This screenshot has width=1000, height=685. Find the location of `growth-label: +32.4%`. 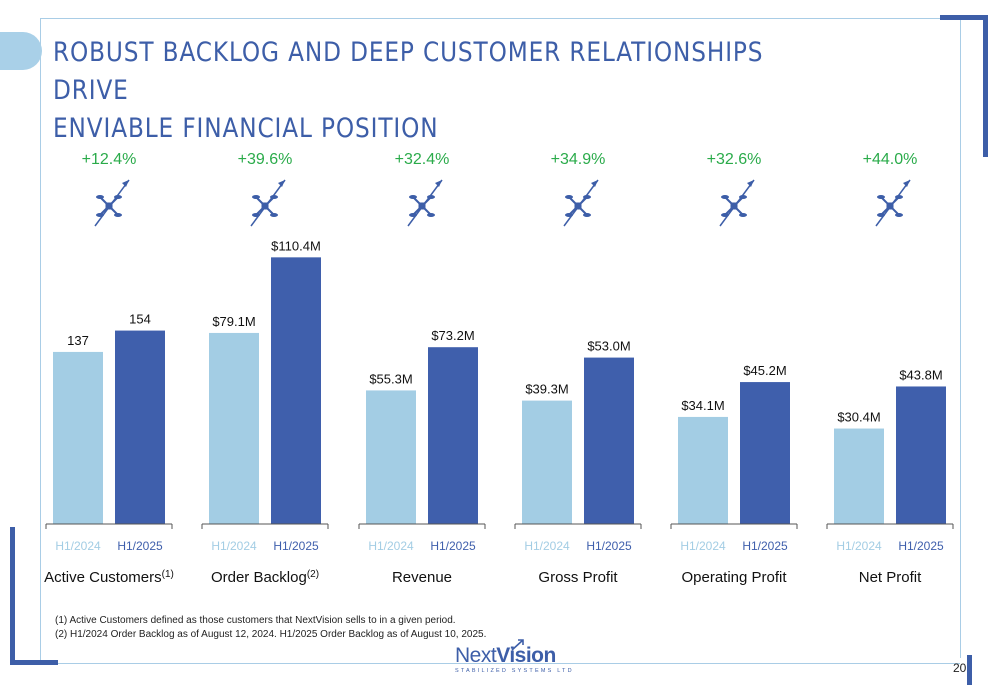

growth-label: +32.4% is located at coordinates (422, 159).